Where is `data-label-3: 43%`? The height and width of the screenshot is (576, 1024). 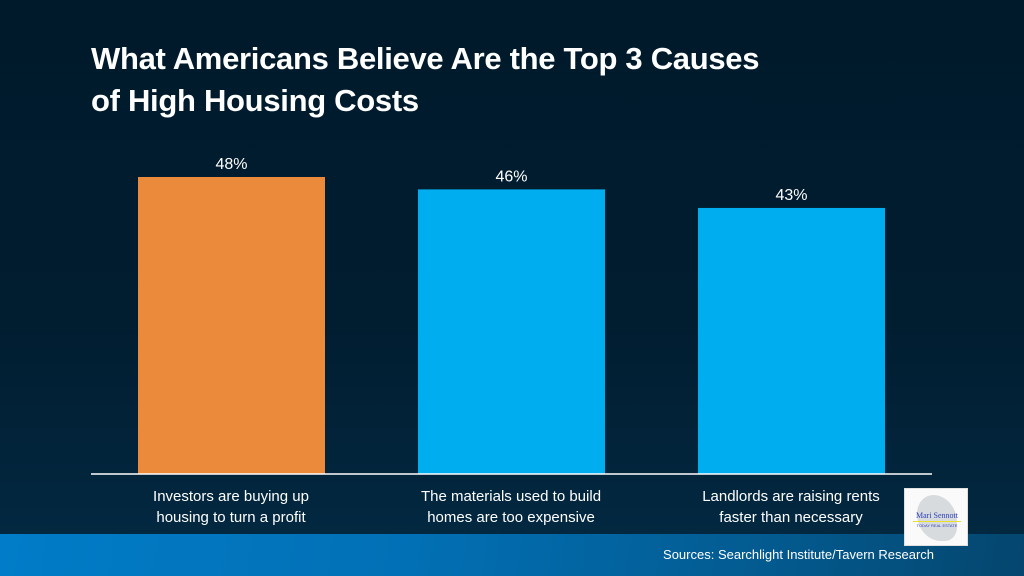
data-label-3: 43% is located at coordinates (791, 195).